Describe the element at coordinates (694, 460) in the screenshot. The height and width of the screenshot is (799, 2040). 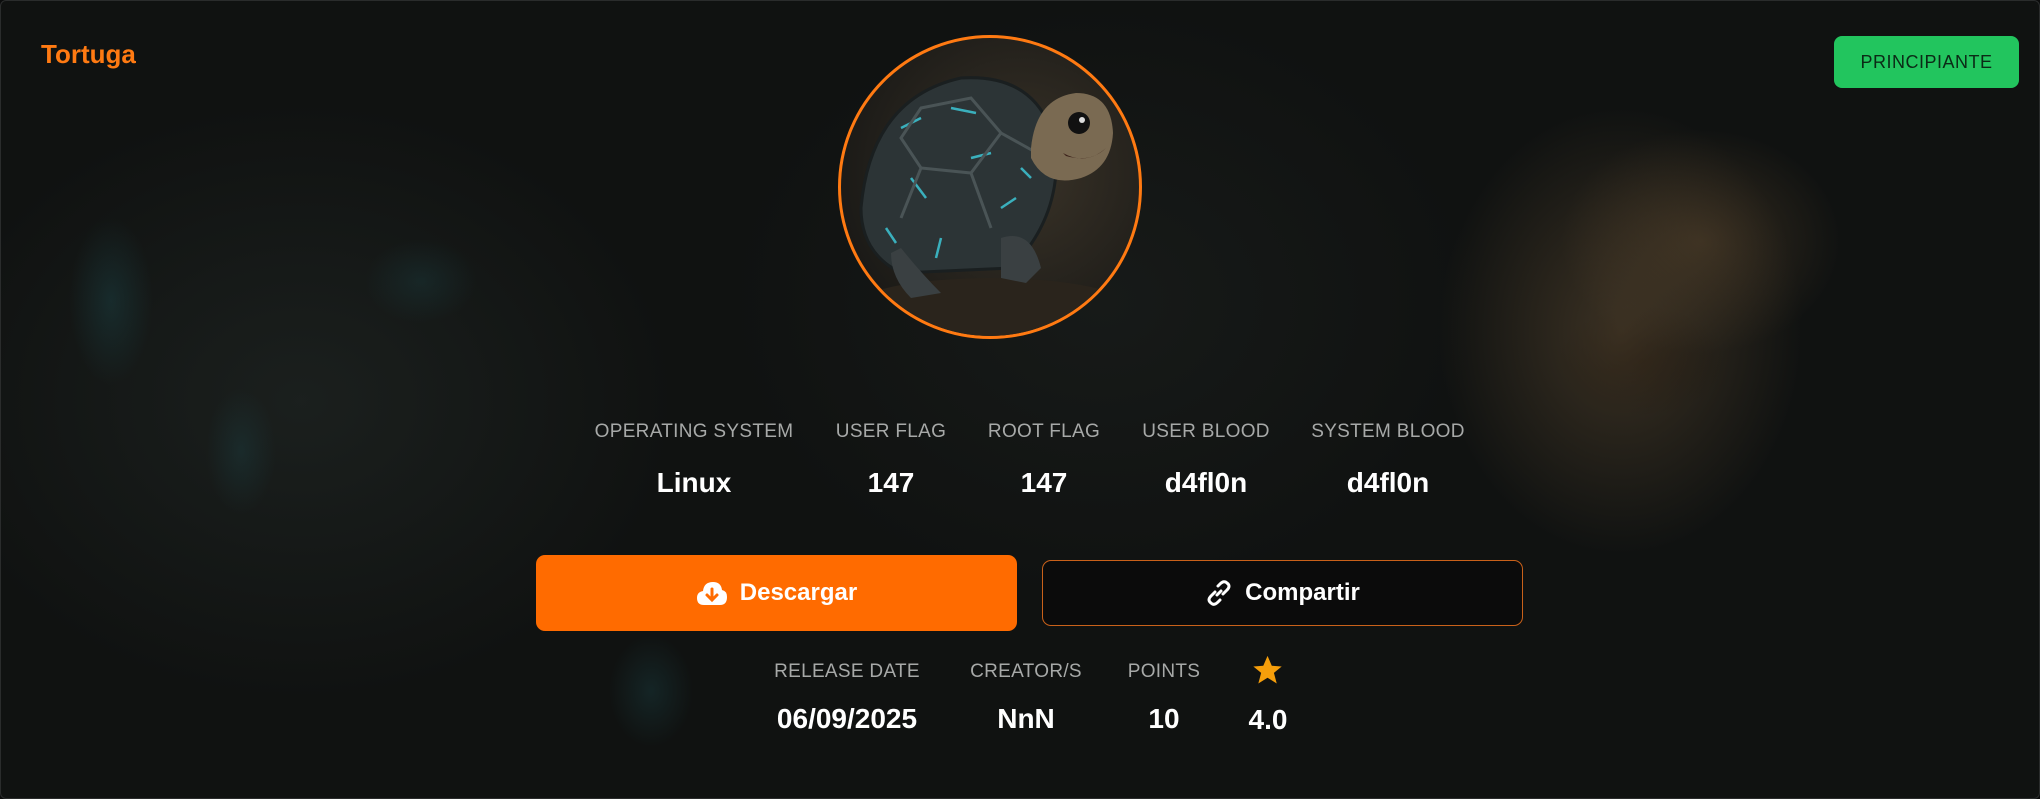
I see `stat-operating-system: OPERATING SYSTEM Linux` at that location.